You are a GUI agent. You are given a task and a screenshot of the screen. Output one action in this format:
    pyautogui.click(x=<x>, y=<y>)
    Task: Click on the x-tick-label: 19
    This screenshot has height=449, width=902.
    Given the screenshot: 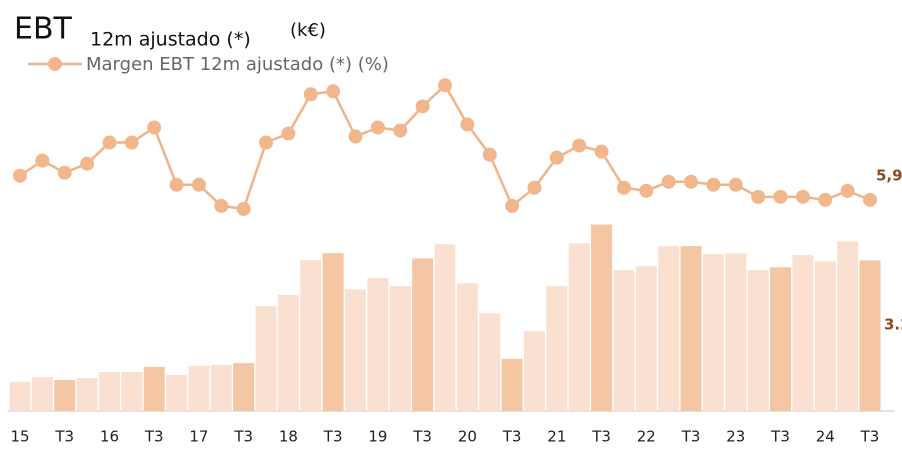 What is the action you would take?
    pyautogui.click(x=377, y=437)
    